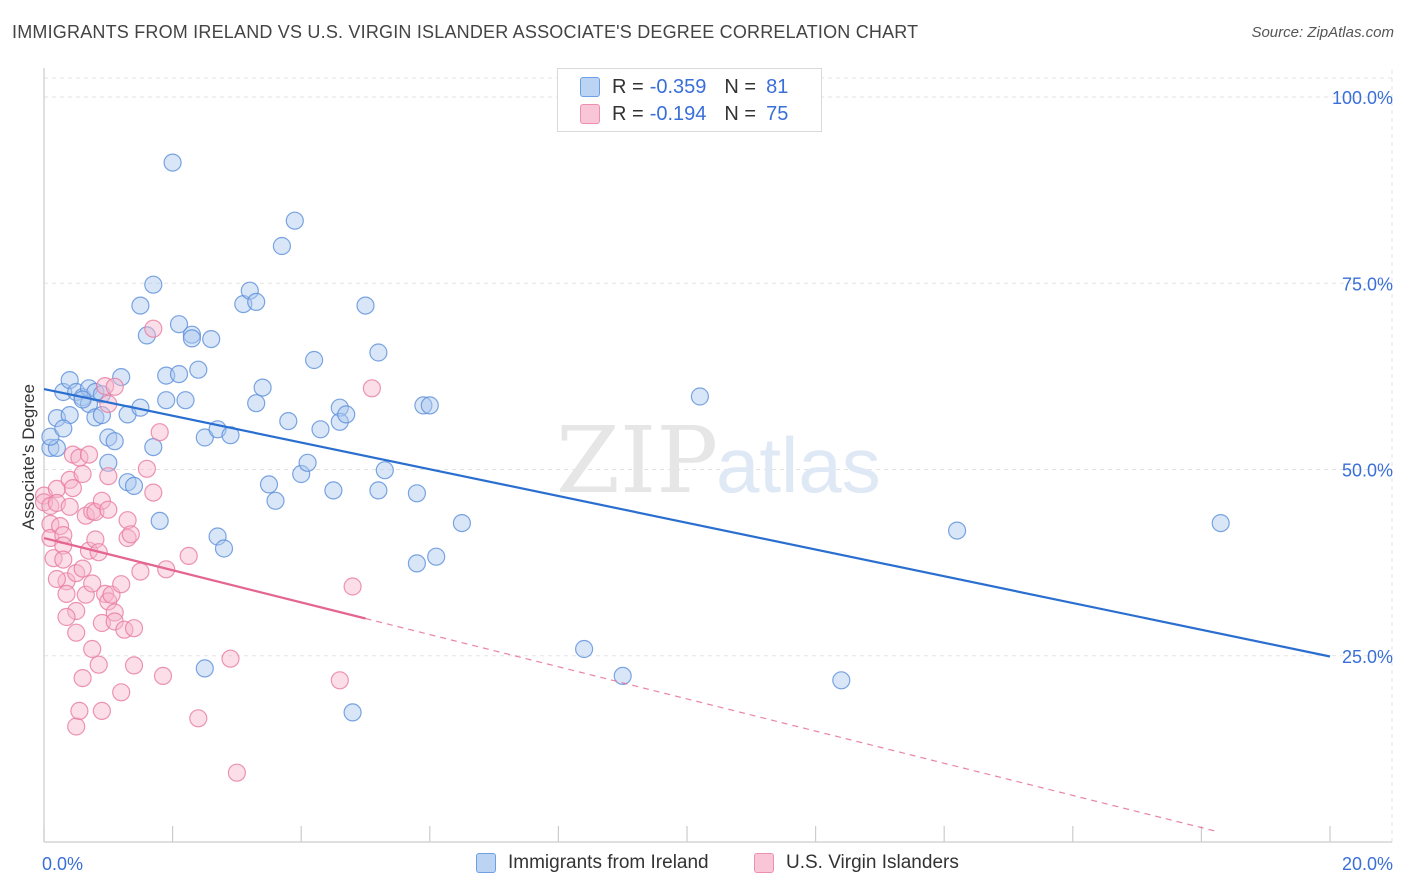  I want to click on legend-item-immigrants-from-ireland: Immigrants from Ireland, so click(592, 863).